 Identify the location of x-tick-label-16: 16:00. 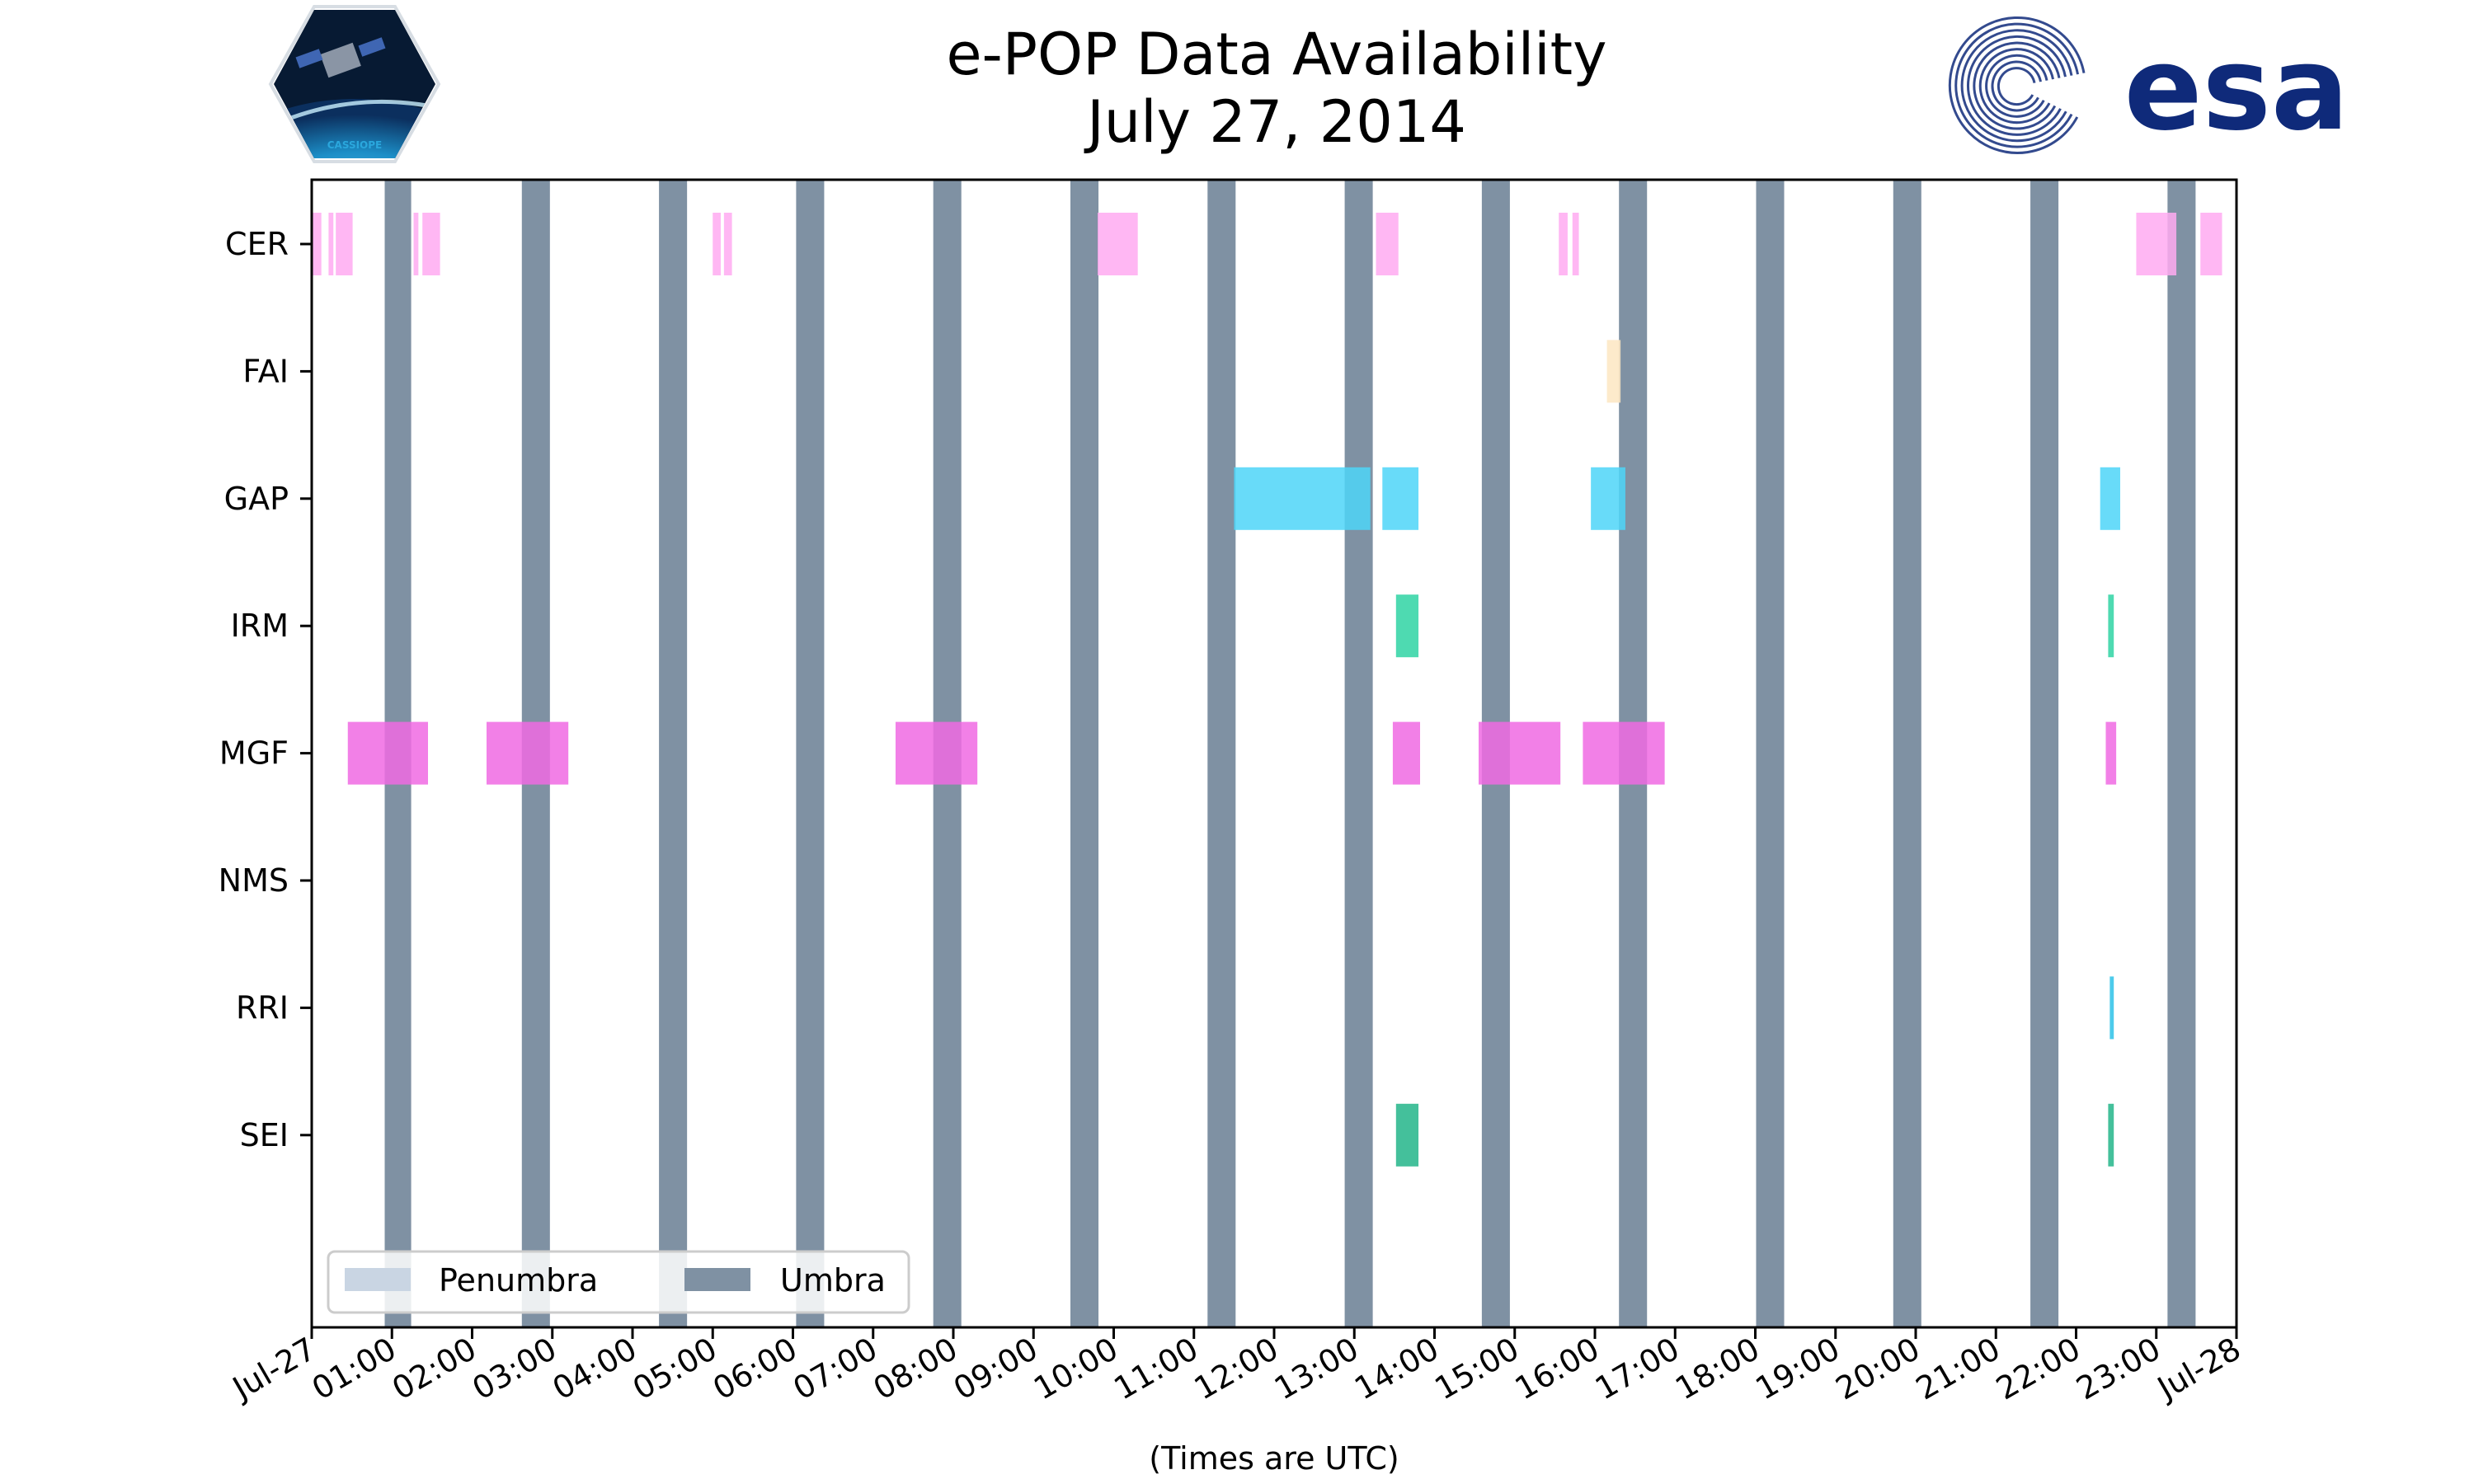
(1557, 1369).